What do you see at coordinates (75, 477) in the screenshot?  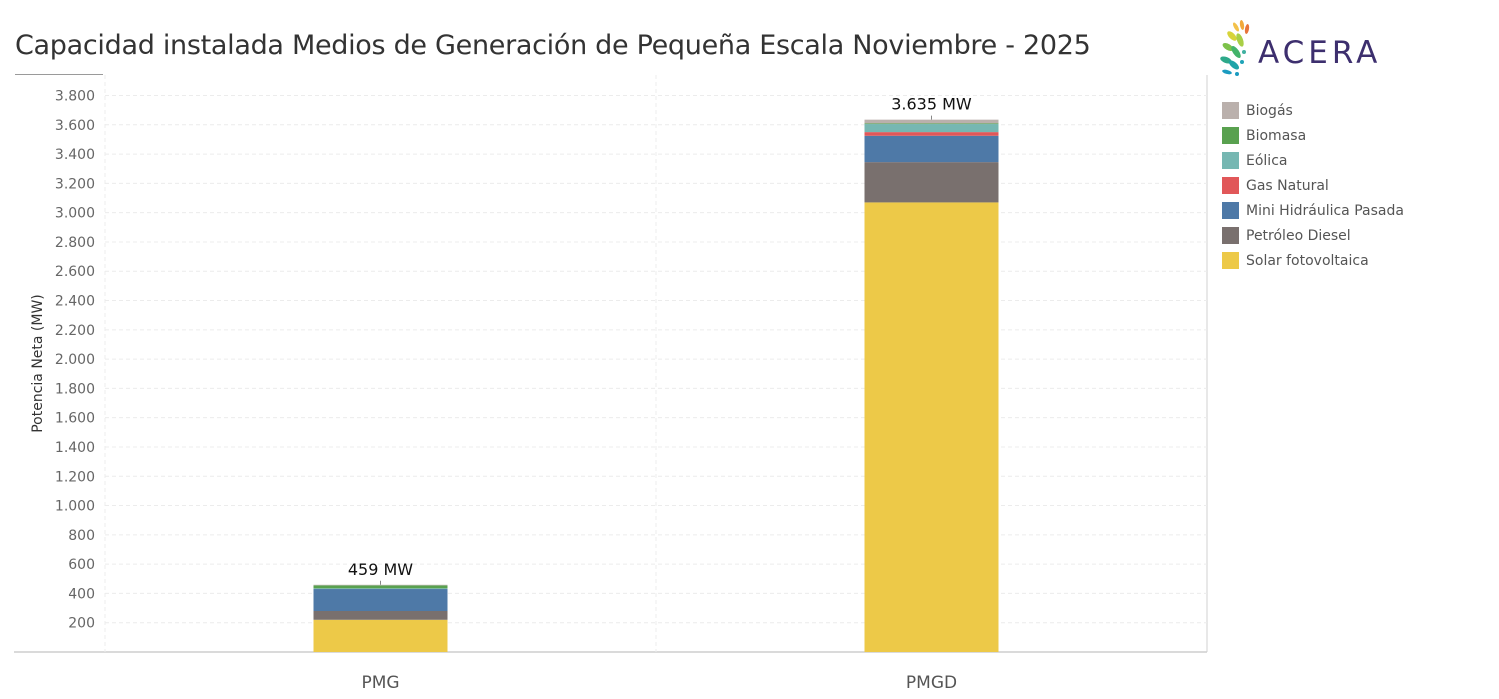 I see `y-tick-label: 1.200` at bounding box center [75, 477].